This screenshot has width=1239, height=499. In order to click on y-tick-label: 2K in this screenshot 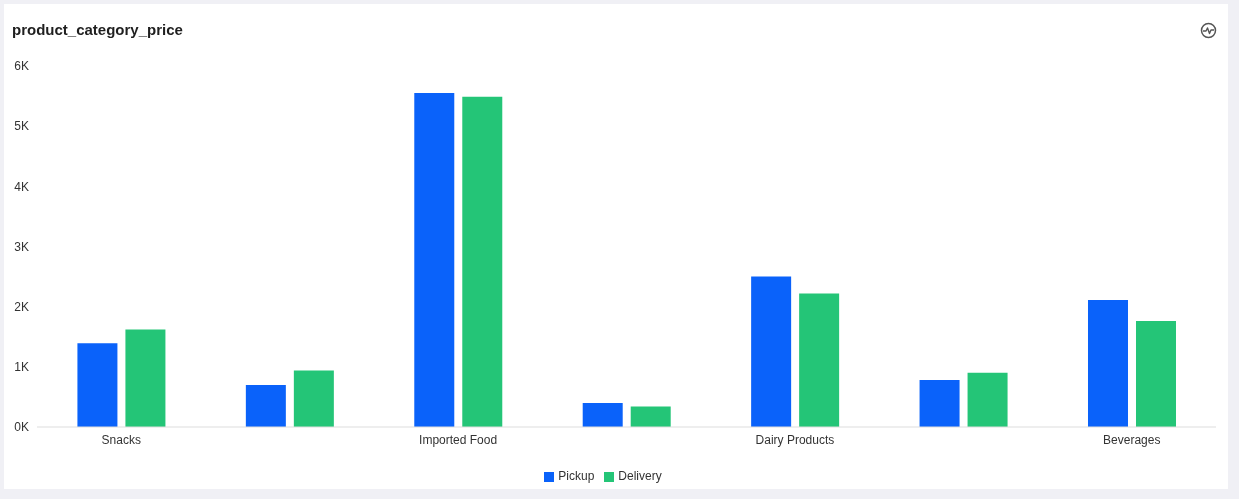, I will do `click(21, 306)`.